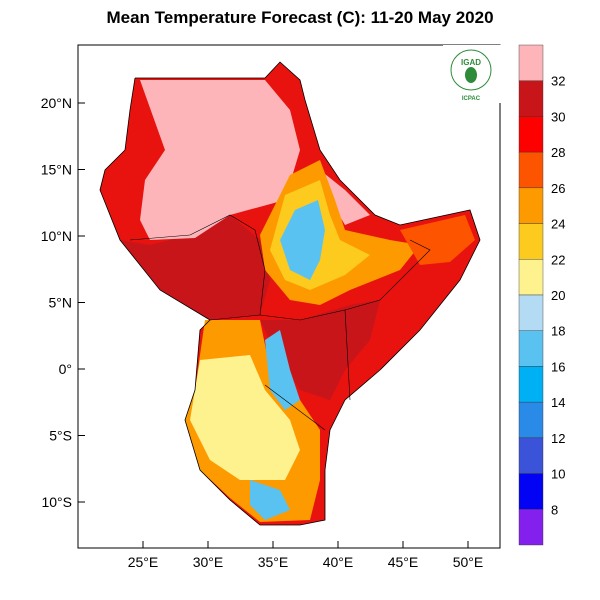 The width and height of the screenshot is (600, 600). Describe the element at coordinates (468, 562) in the screenshot. I see `lon-tick-label: 50°E` at that location.